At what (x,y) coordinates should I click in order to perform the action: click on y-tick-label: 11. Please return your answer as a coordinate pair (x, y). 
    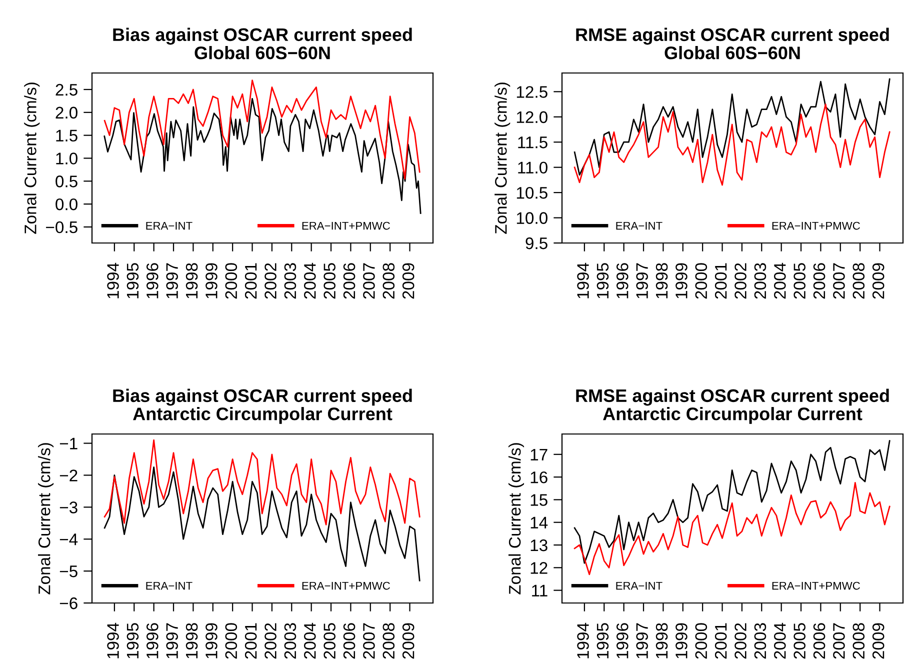
    Looking at the image, I should click on (540, 590).